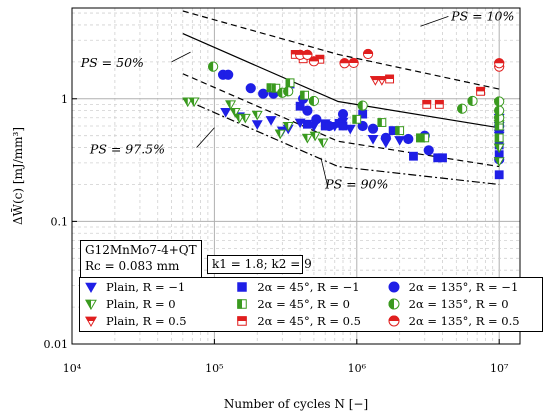  Describe the element at coordinates (146, 286) in the screenshot. I see `legend-label: Plain, R = −1` at that location.